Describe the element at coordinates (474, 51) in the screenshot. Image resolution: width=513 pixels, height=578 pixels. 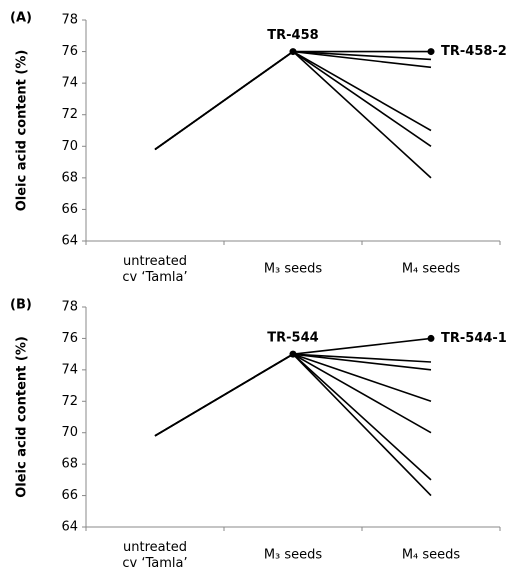
I see `point-label: TR-458-2` at that location.